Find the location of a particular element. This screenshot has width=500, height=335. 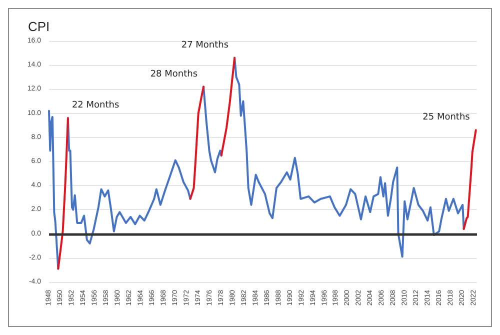

annotation: 22 Months is located at coordinates (96, 105).